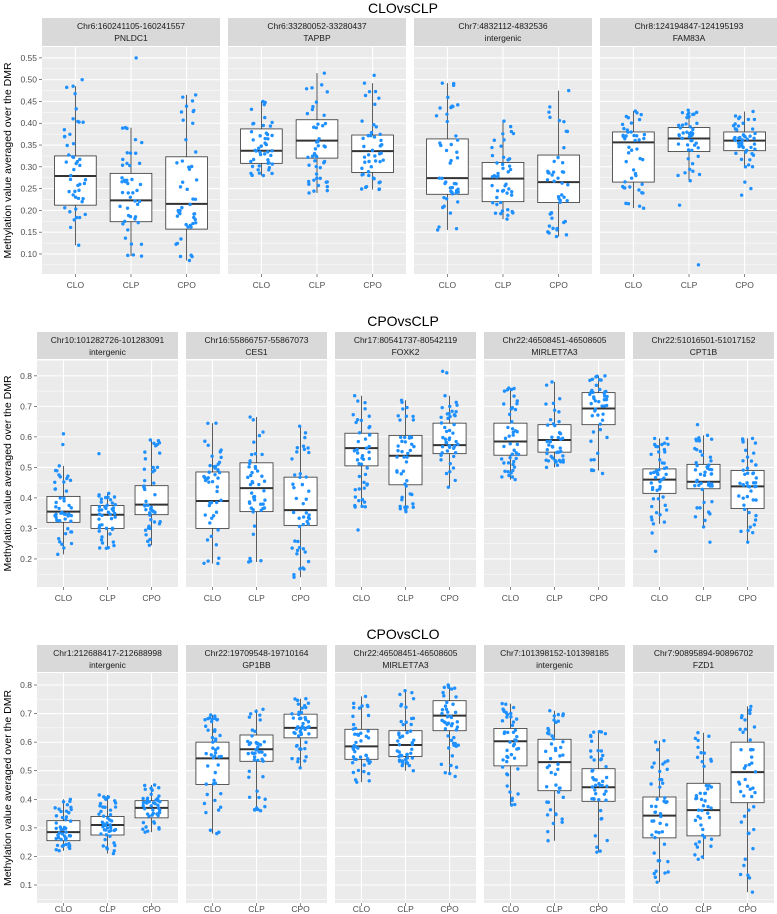  I want to click on facet-region-label: Chr7:101398152-101398185, so click(554, 653).